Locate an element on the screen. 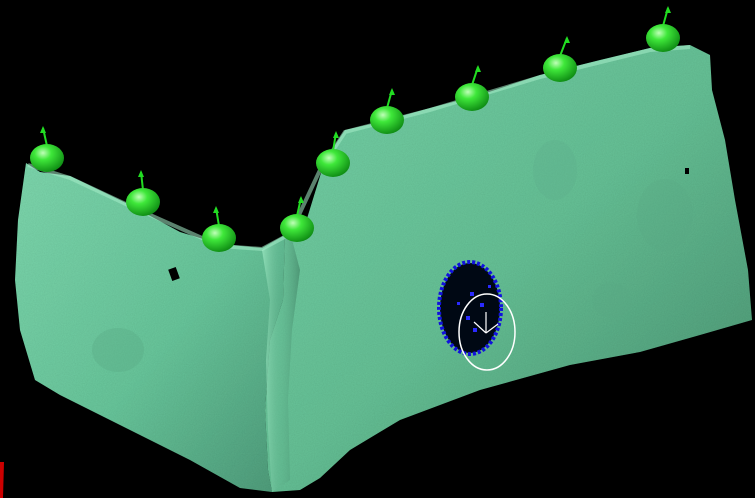  axis-glyph is located at coordinates (486, 323).